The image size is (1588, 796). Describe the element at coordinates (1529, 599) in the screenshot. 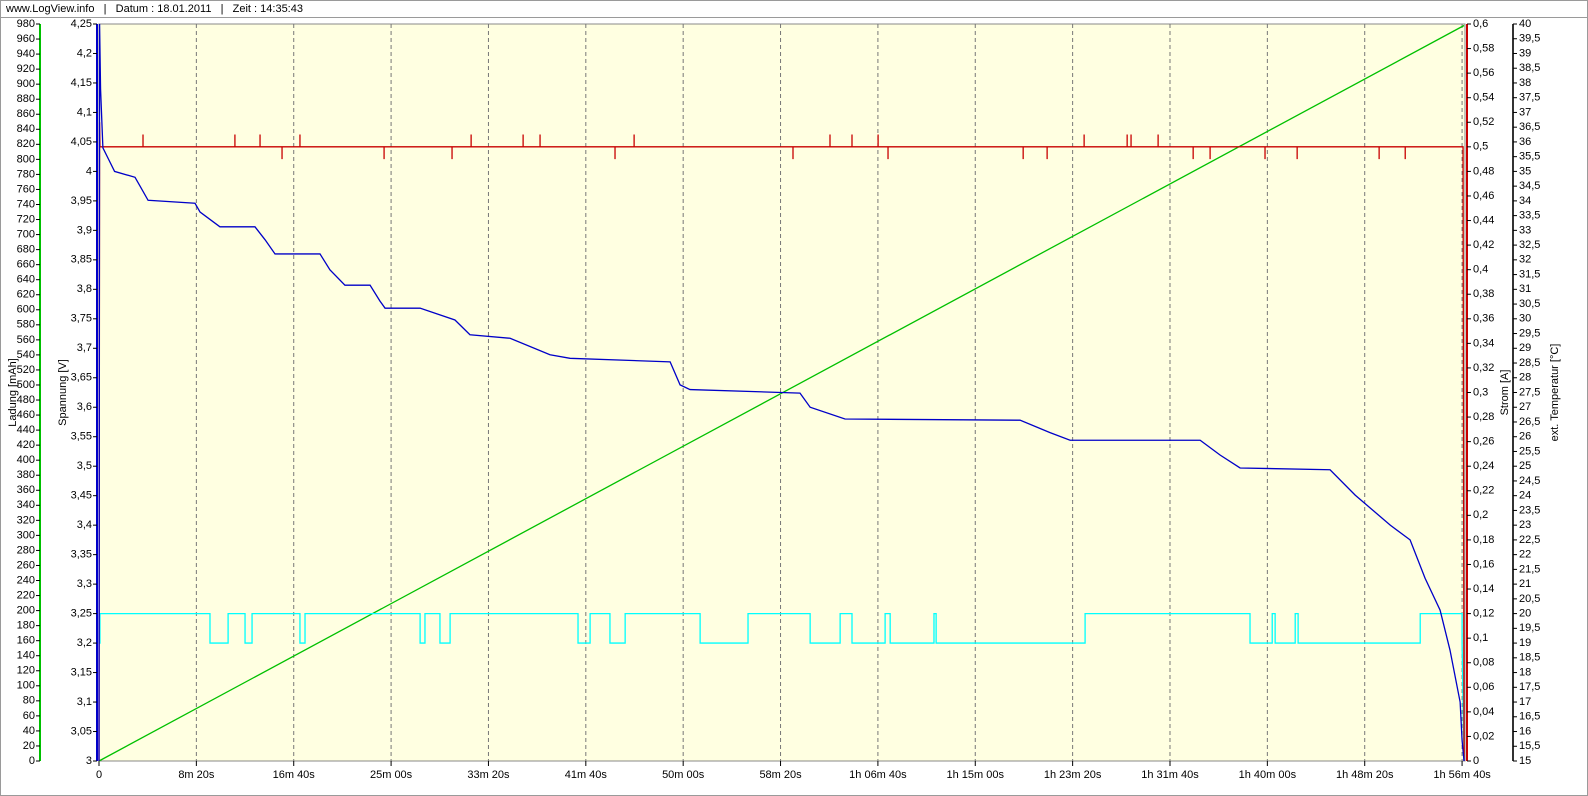

I see `y-tick-label: 20,5` at that location.